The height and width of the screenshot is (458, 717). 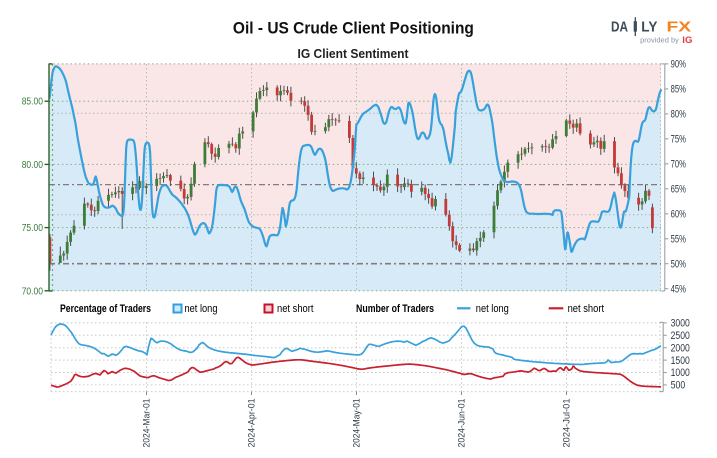 I want to click on svg-text: 65%, so click(x=679, y=190).